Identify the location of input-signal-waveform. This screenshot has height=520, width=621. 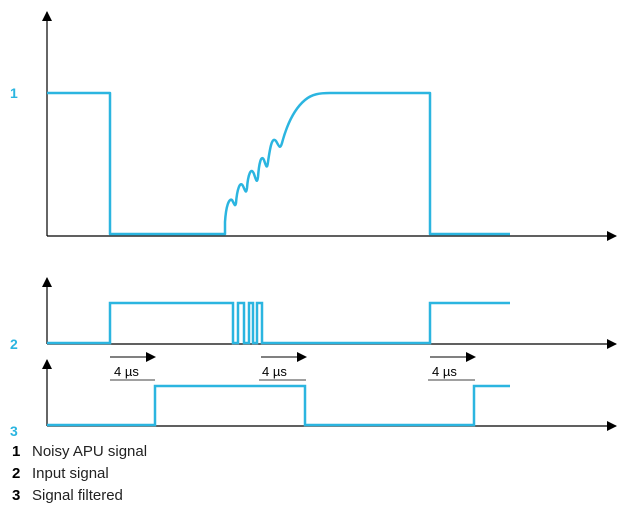
(278, 323).